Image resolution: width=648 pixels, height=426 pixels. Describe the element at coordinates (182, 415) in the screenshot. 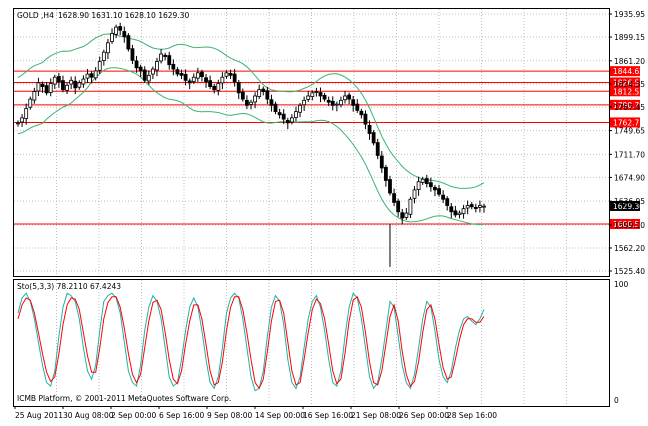

I see `time-tick-label: 6 Sep 16:00` at that location.